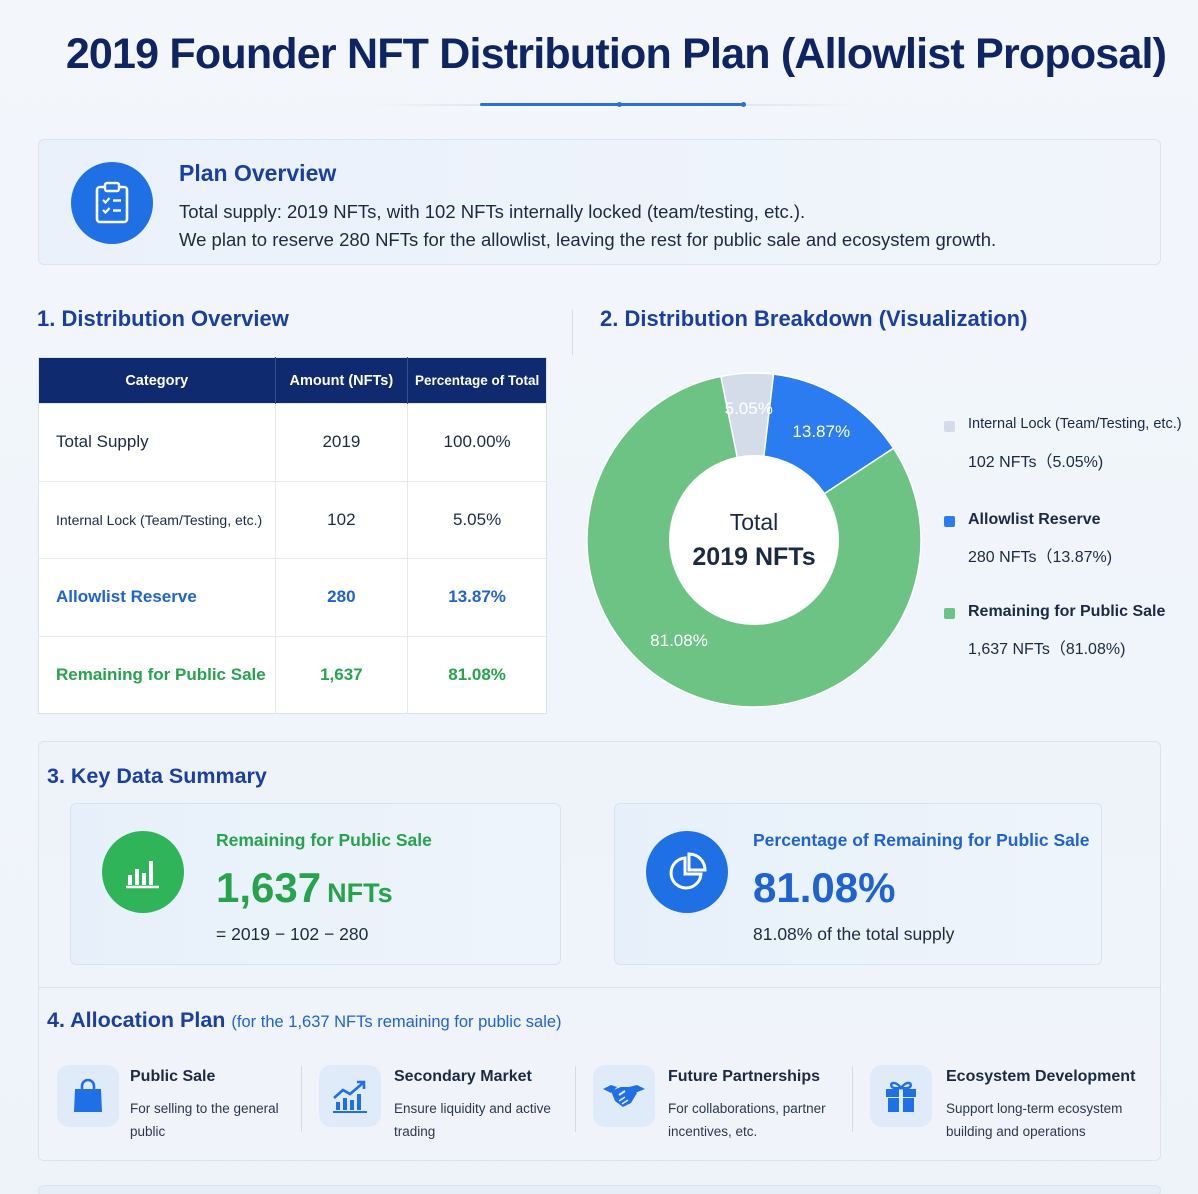 The width and height of the screenshot is (1198, 1194). I want to click on card-label: Percentage of Remaining for Public Sale, so click(921, 840).